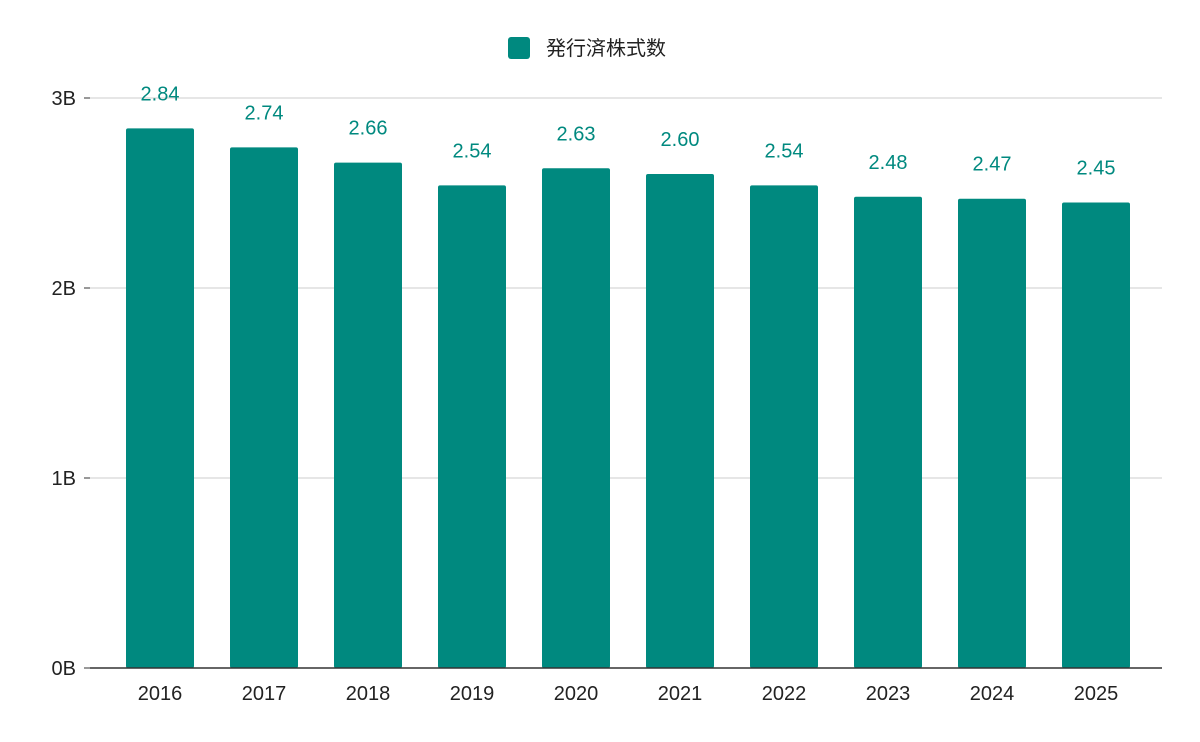 The width and height of the screenshot is (1200, 742). Describe the element at coordinates (1096, 435) in the screenshot. I see `bar-2025` at that location.